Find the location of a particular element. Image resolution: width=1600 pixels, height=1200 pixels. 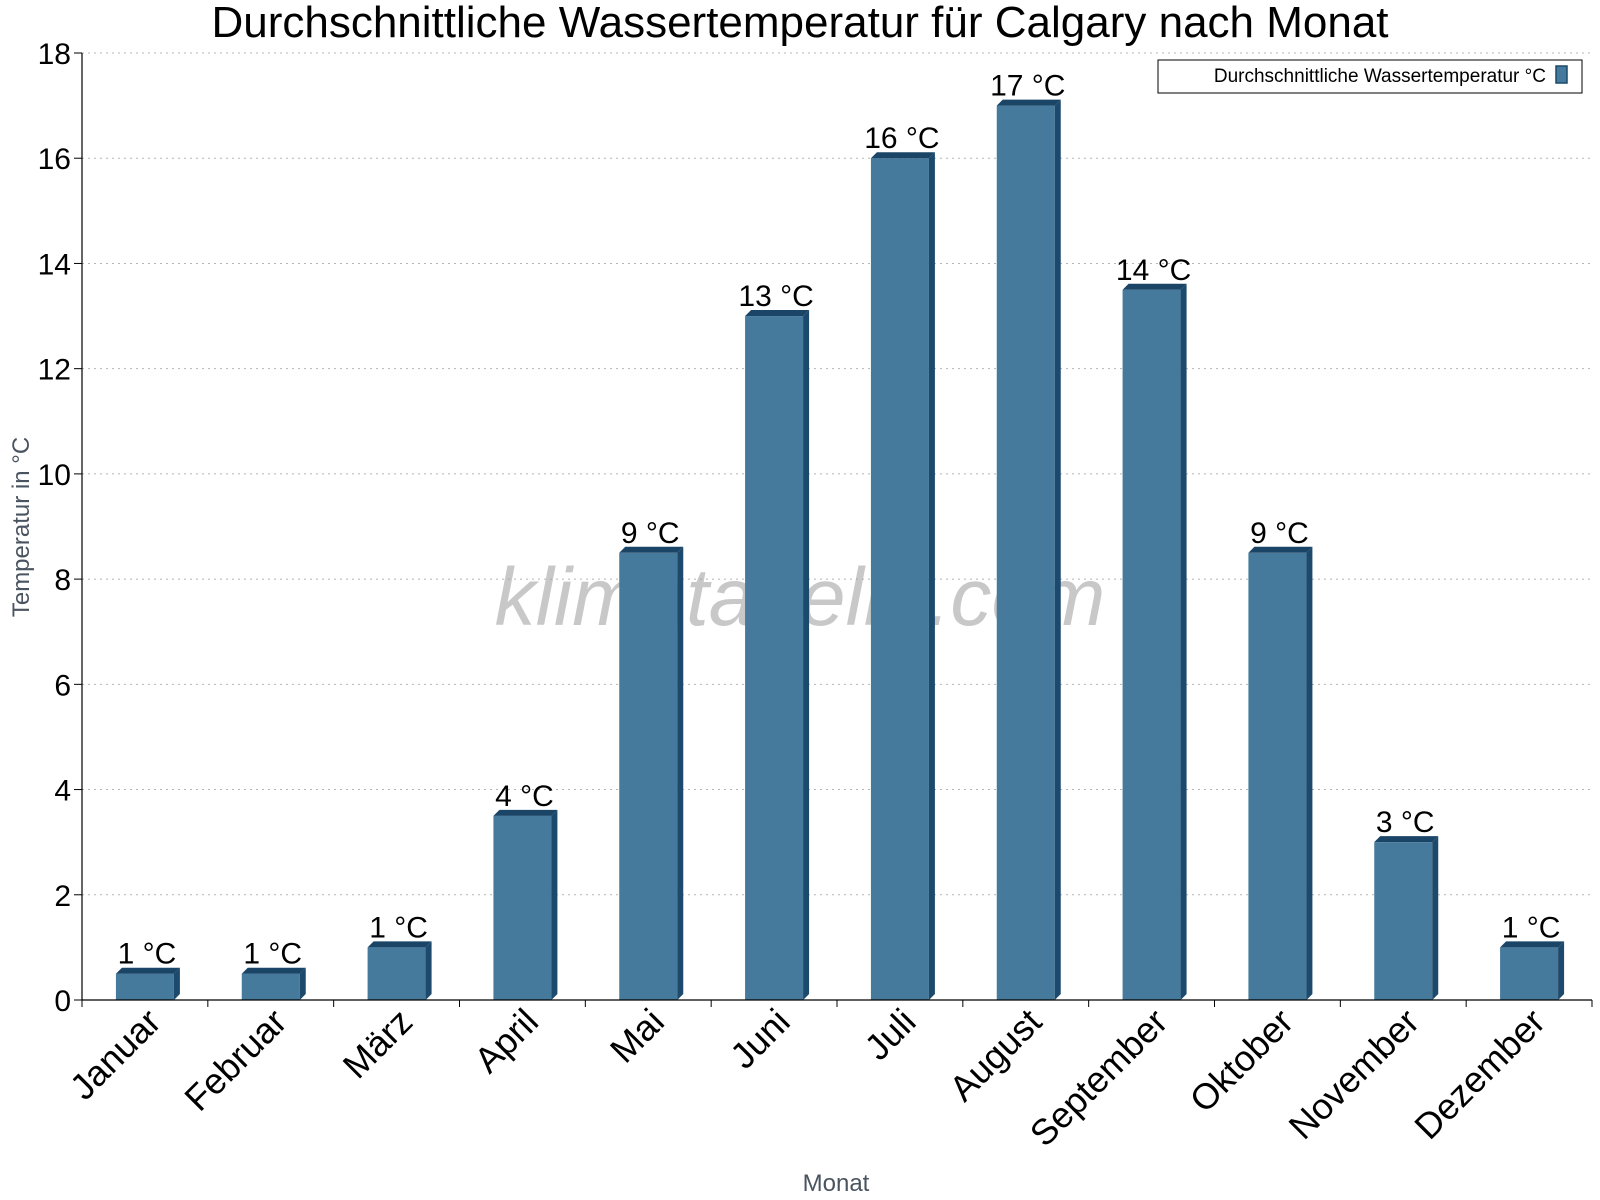

x-tick-label: Dezember is located at coordinates (1479, 1074).